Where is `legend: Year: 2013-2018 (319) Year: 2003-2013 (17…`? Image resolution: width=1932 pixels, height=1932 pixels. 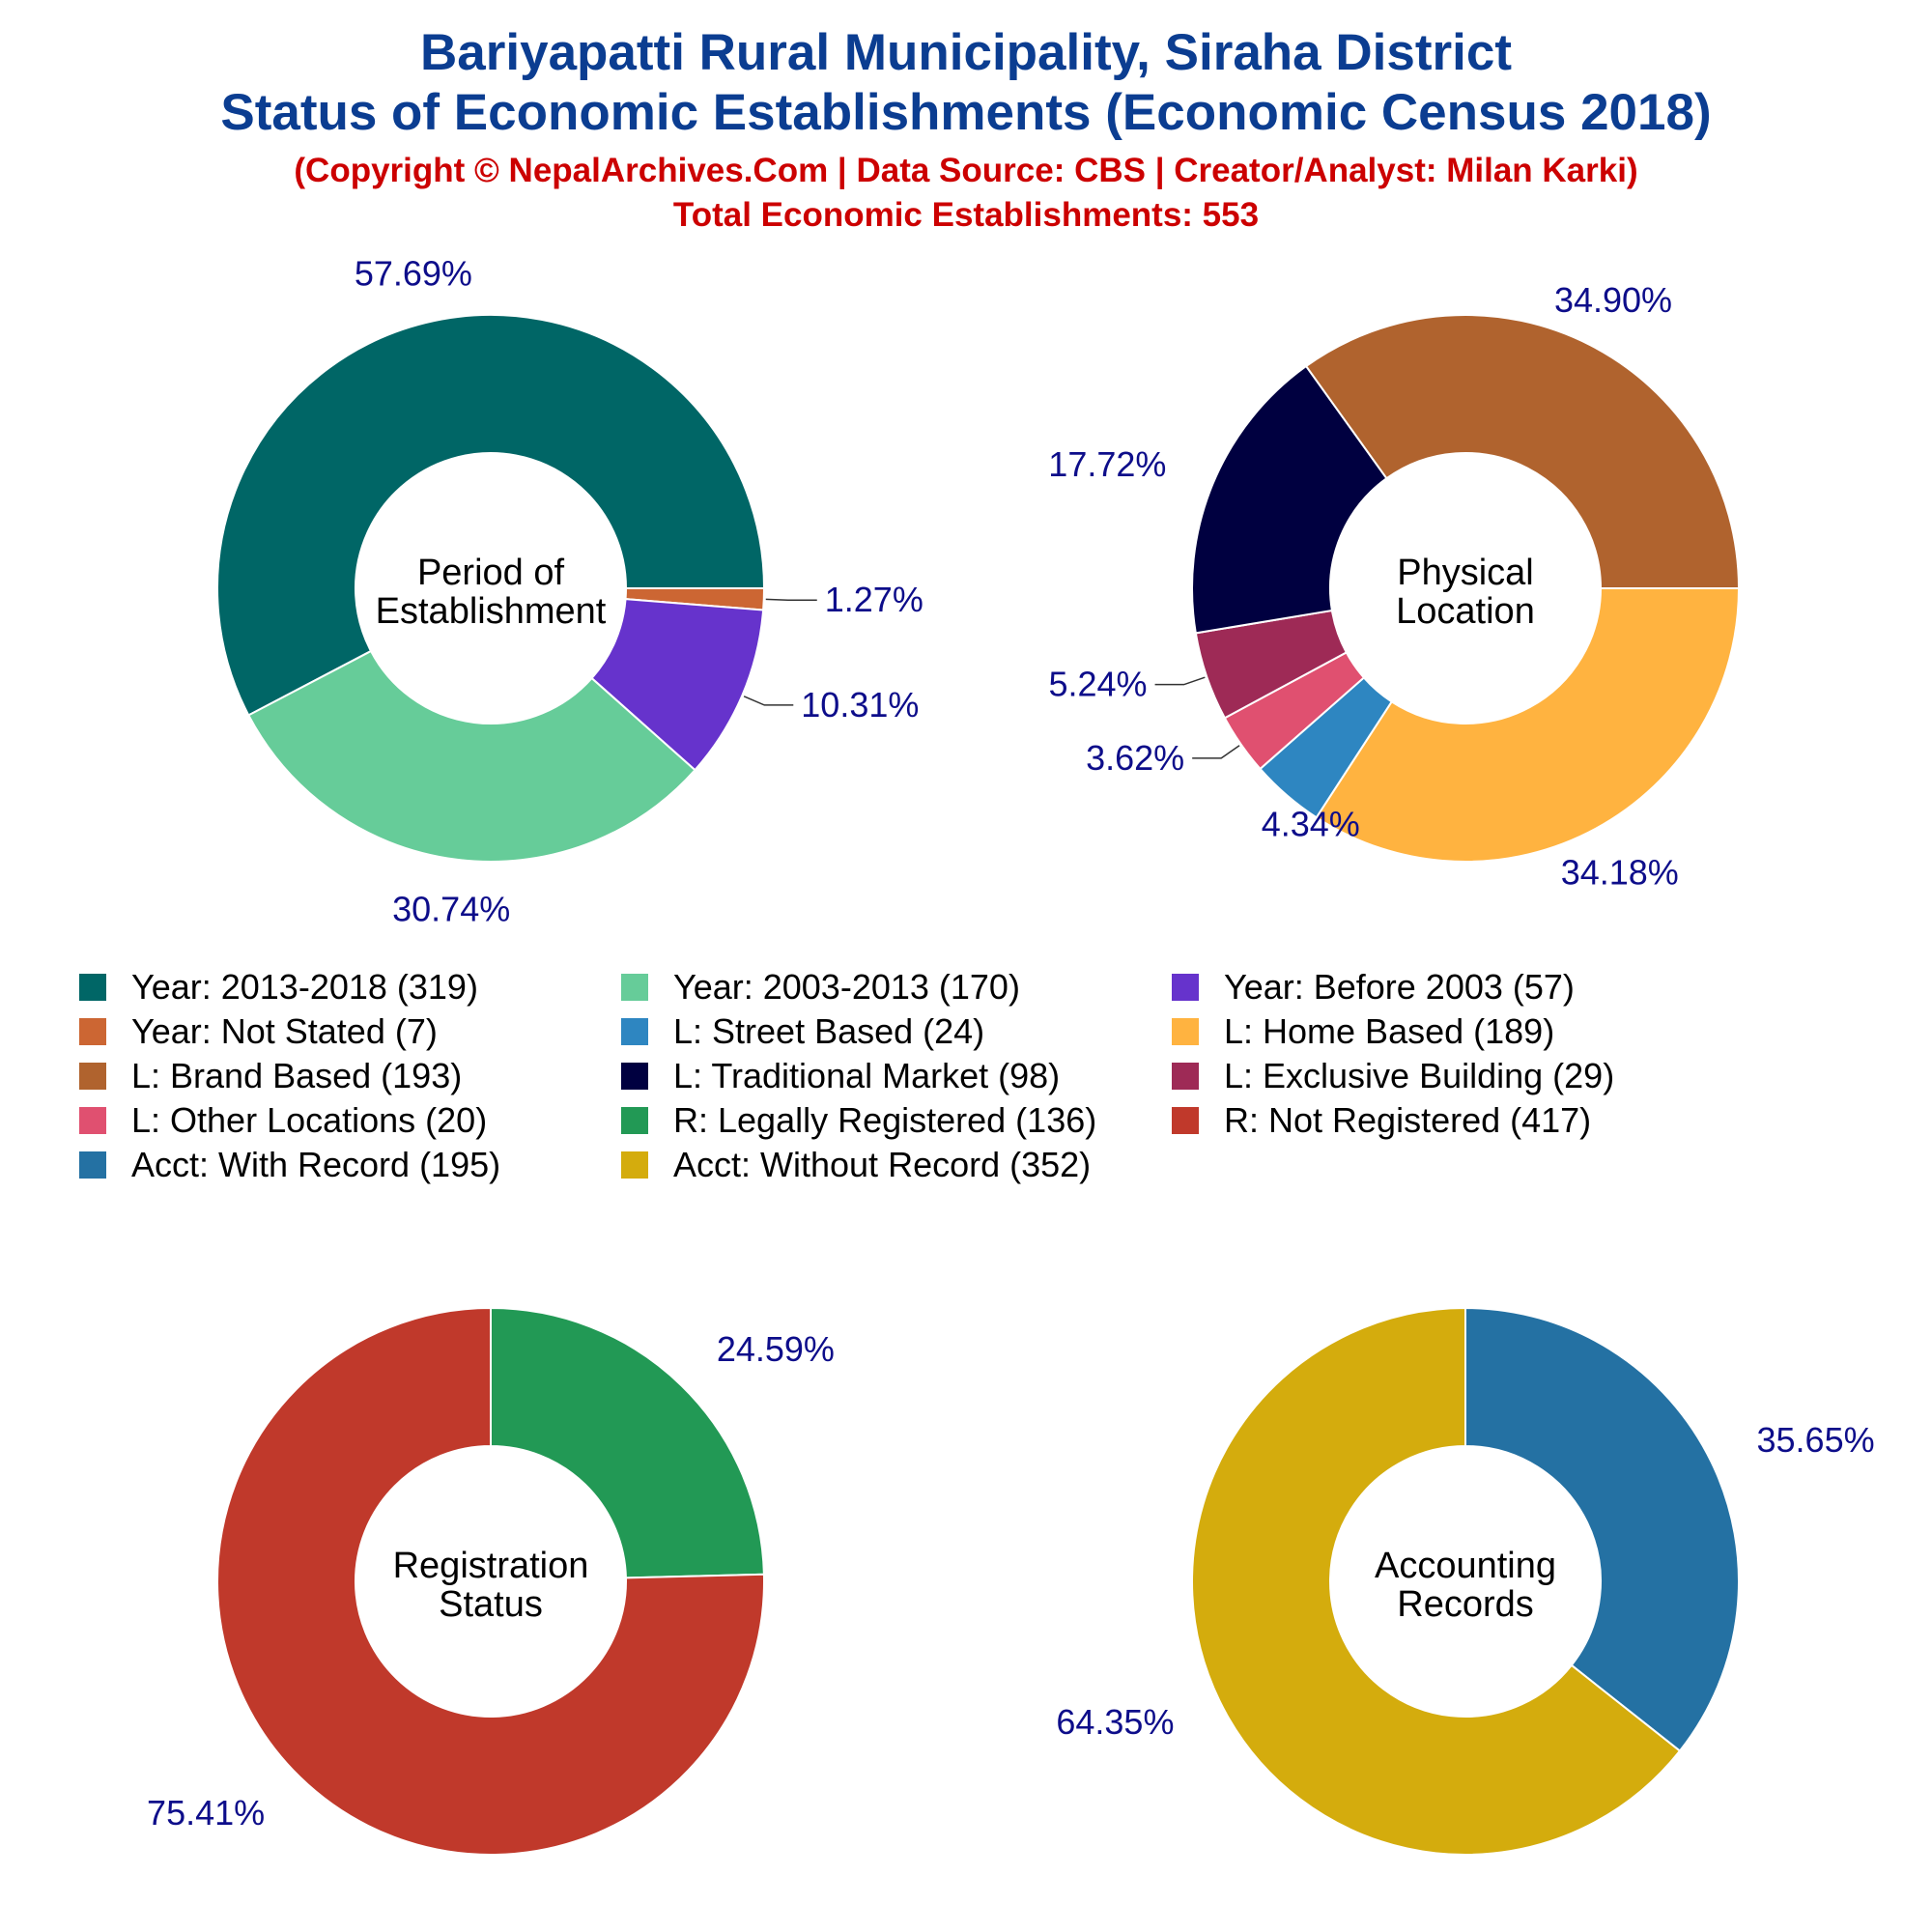
legend: Year: 2013-2018 (319) Year: 2003-2013 (17… is located at coordinates (846, 1075).